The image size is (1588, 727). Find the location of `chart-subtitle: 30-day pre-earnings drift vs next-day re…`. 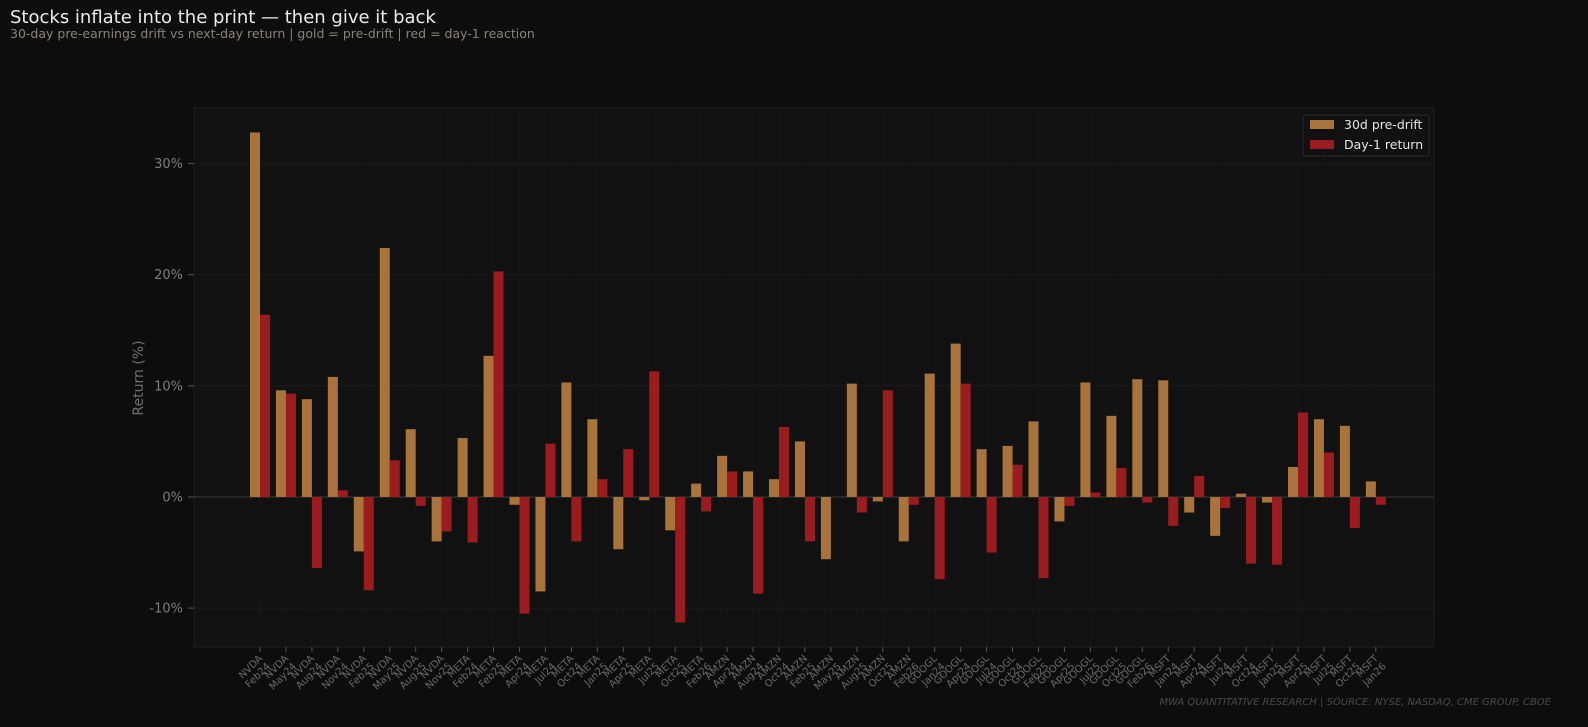

chart-subtitle: 30-day pre-earnings drift vs next-day re… is located at coordinates (272, 33).